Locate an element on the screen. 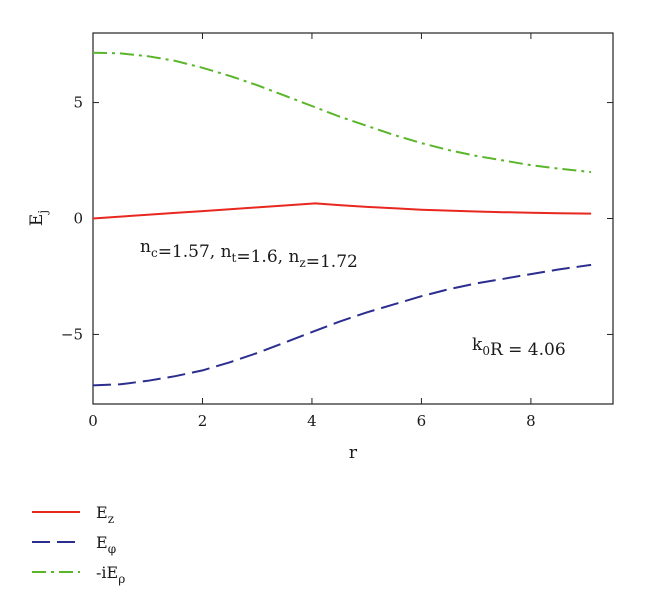 The image size is (660, 608). y-tick-label: 0 is located at coordinates (78, 219).